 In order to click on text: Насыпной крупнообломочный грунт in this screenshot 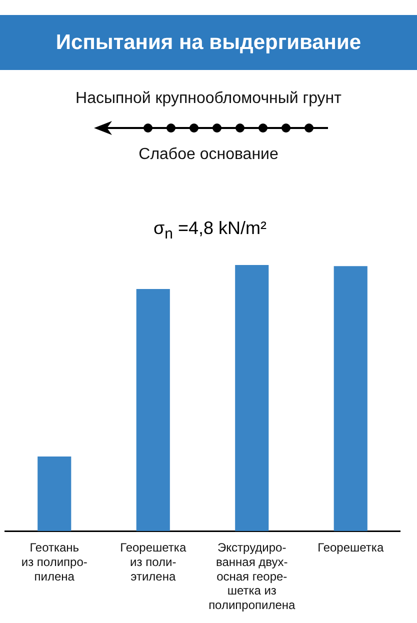, I will do `click(208, 99)`.